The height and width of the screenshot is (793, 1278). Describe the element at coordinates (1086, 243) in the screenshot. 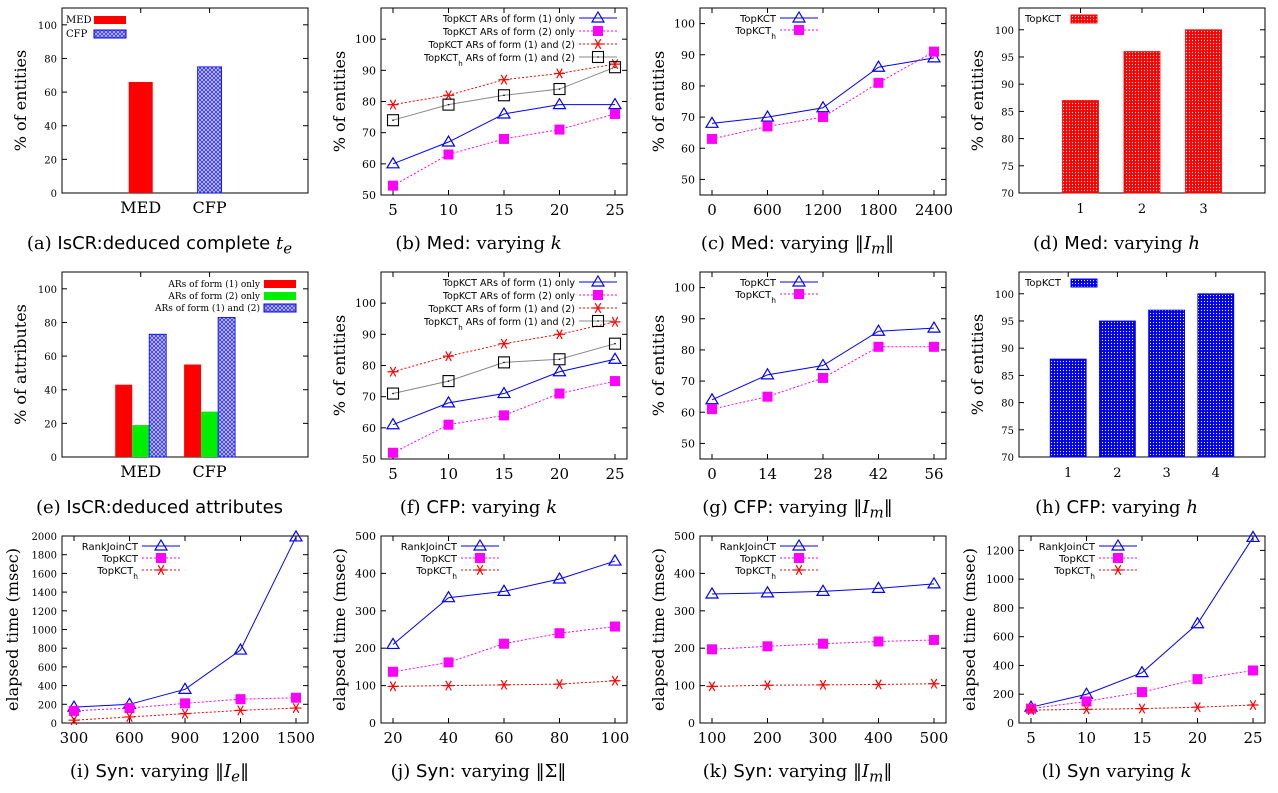

I see `caption-text: Med:` at that location.